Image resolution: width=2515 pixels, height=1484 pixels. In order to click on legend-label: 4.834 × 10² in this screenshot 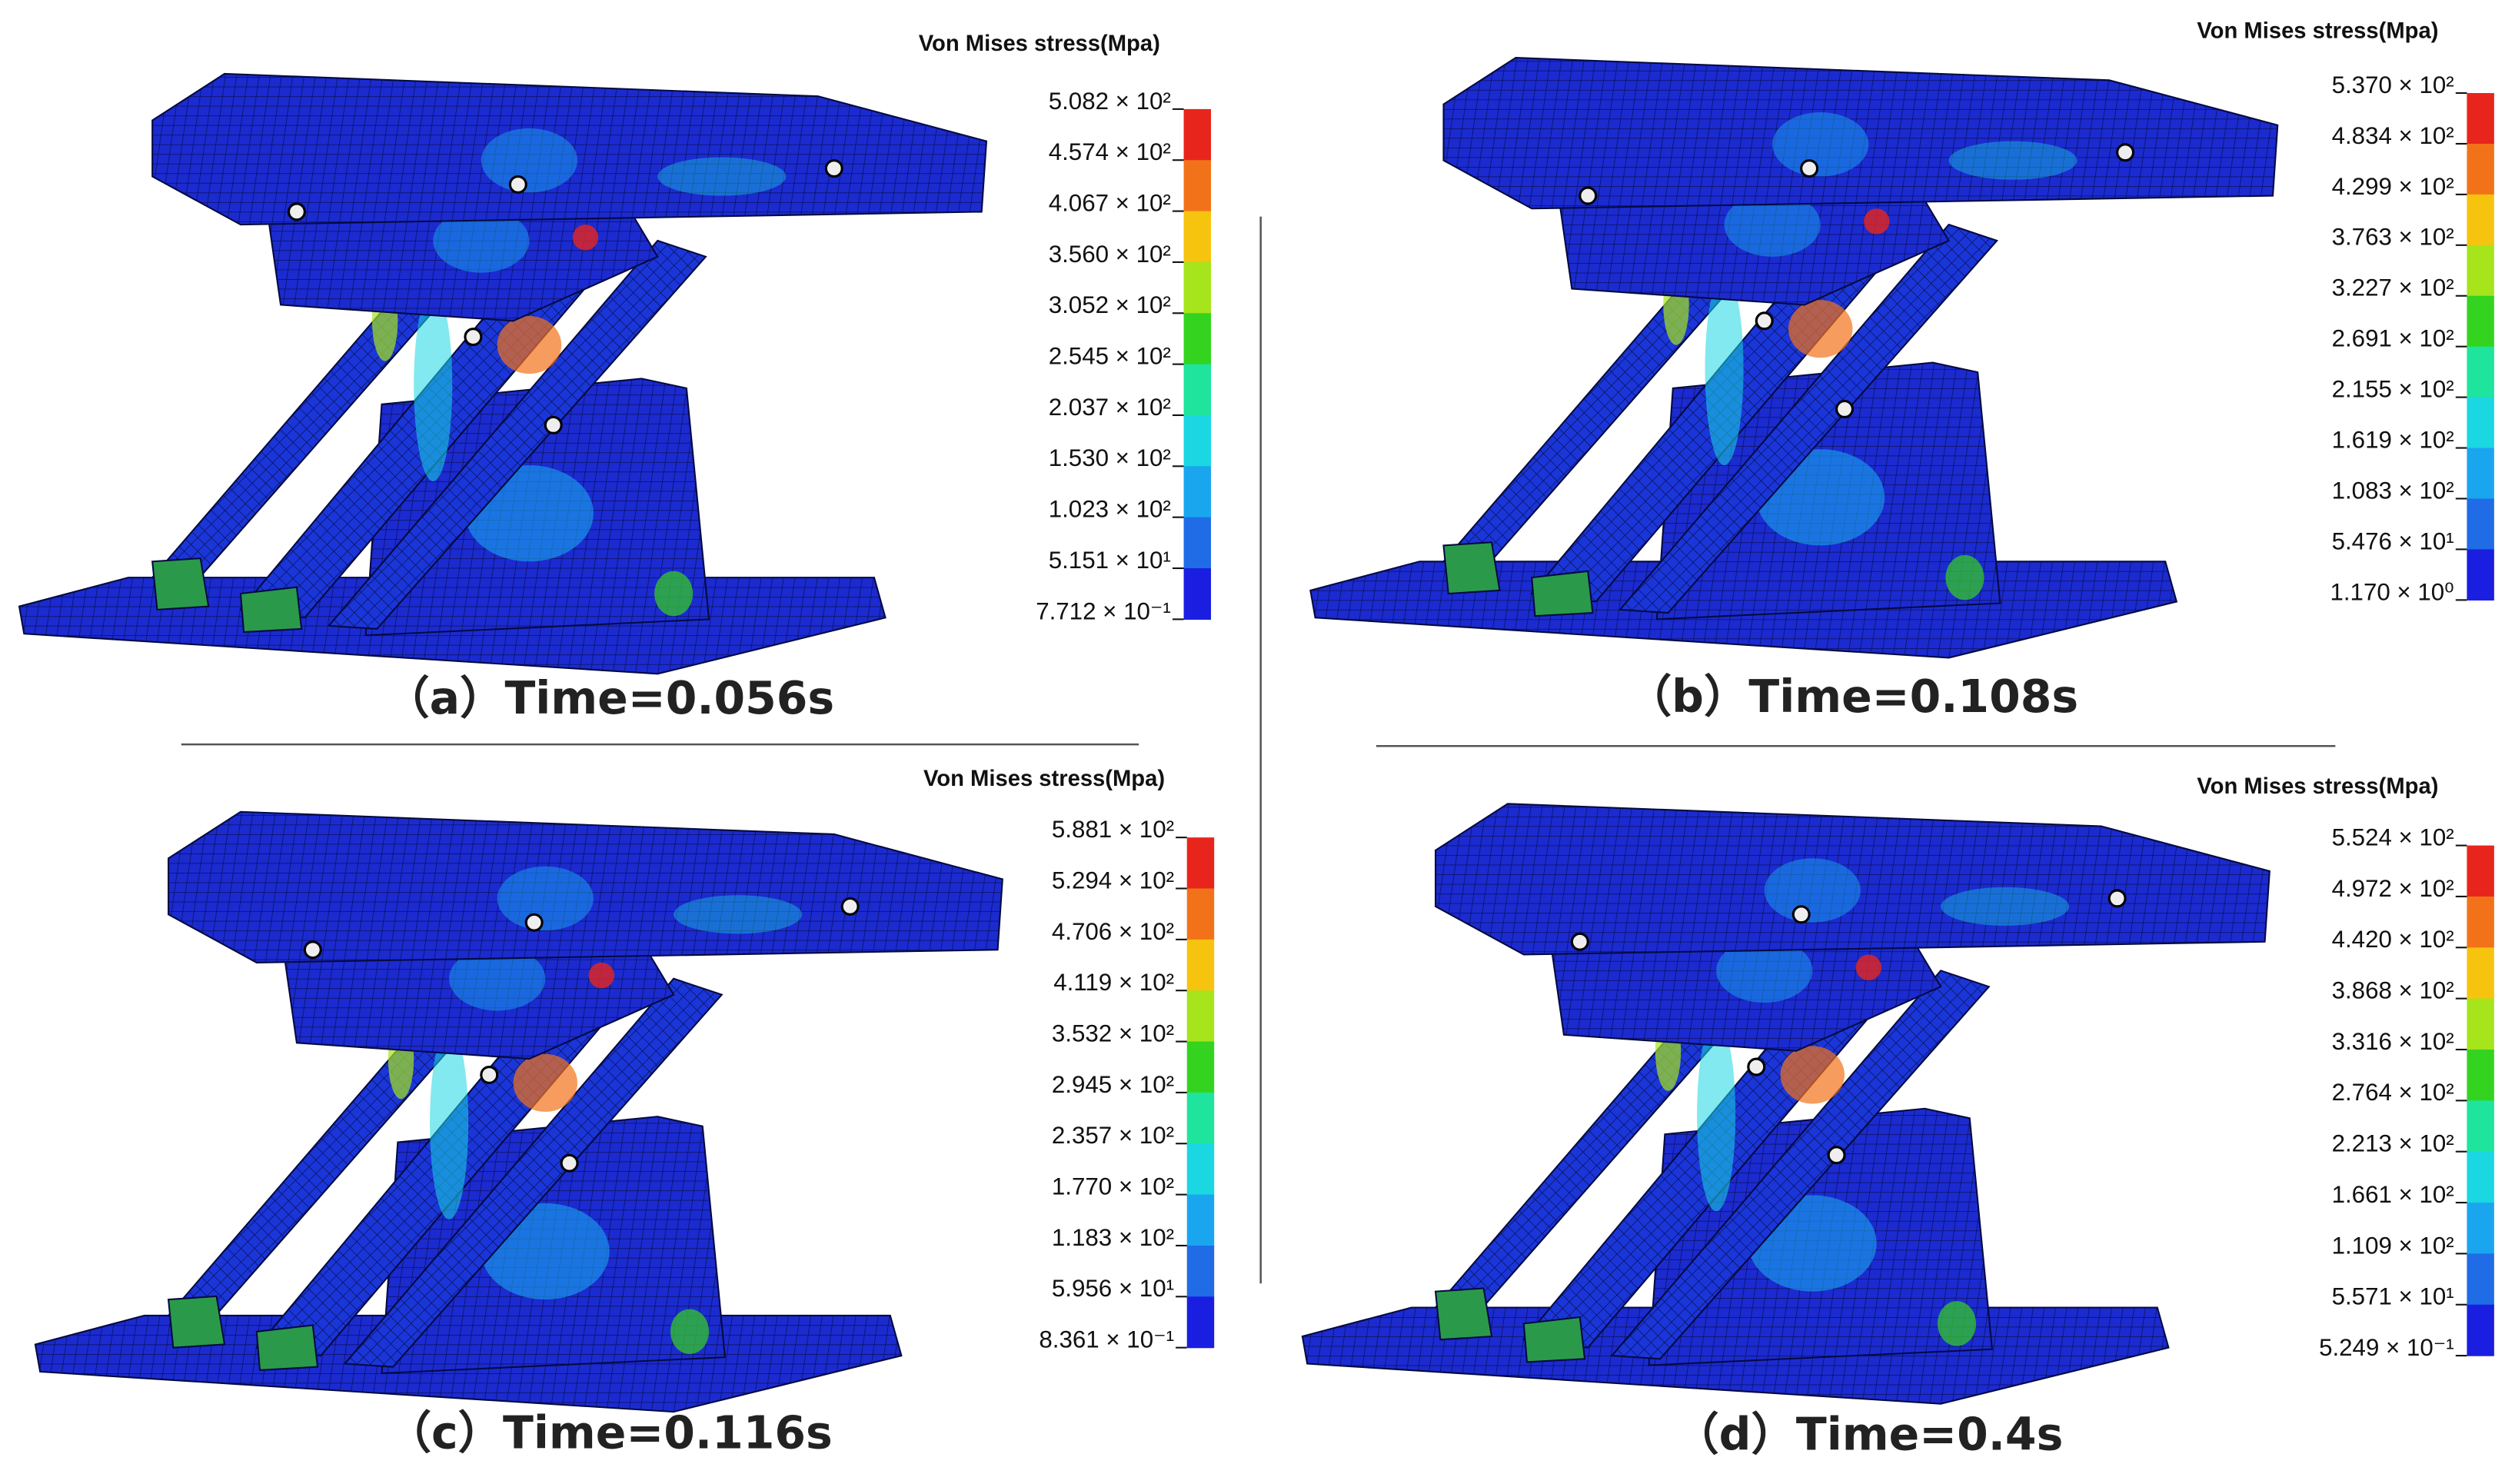, I will do `click(2393, 136)`.